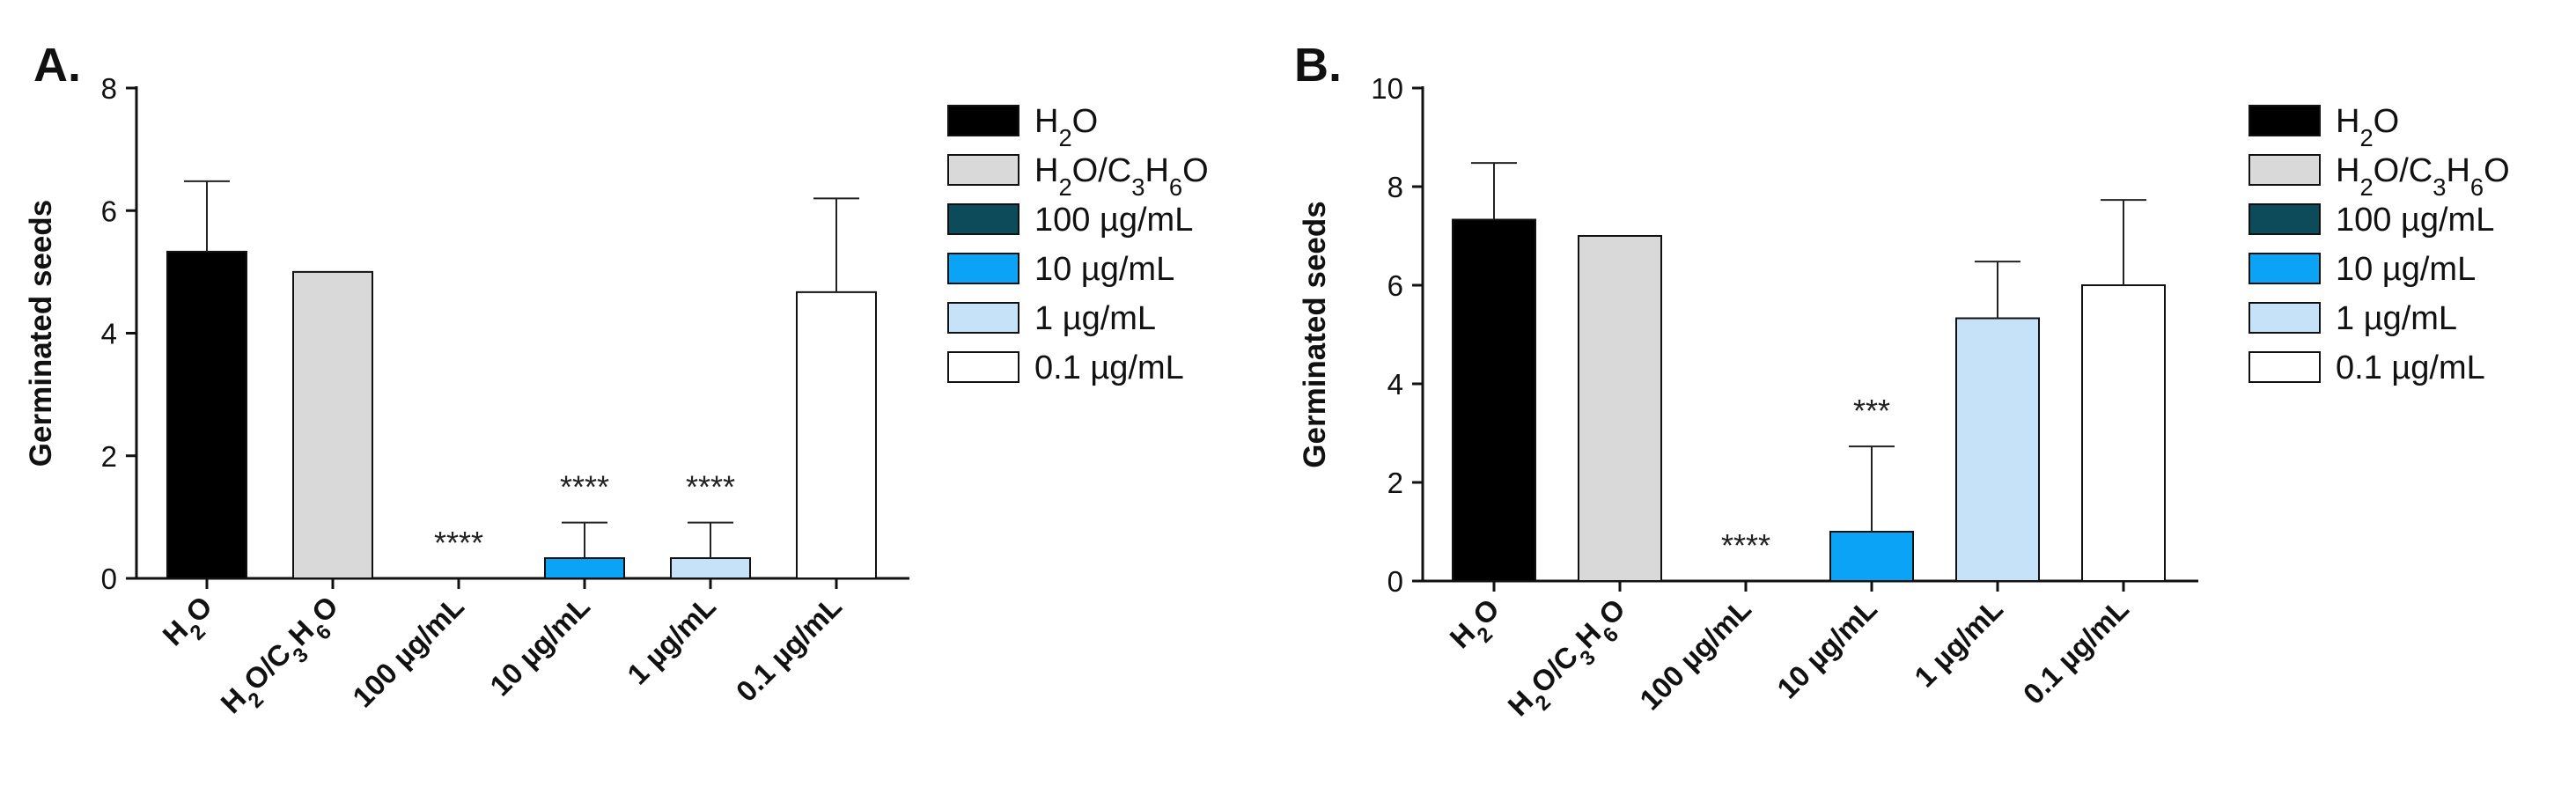 The width and height of the screenshot is (2576, 787). What do you see at coordinates (1395, 187) in the screenshot?
I see `chart-b-y-tick-label: 8` at bounding box center [1395, 187].